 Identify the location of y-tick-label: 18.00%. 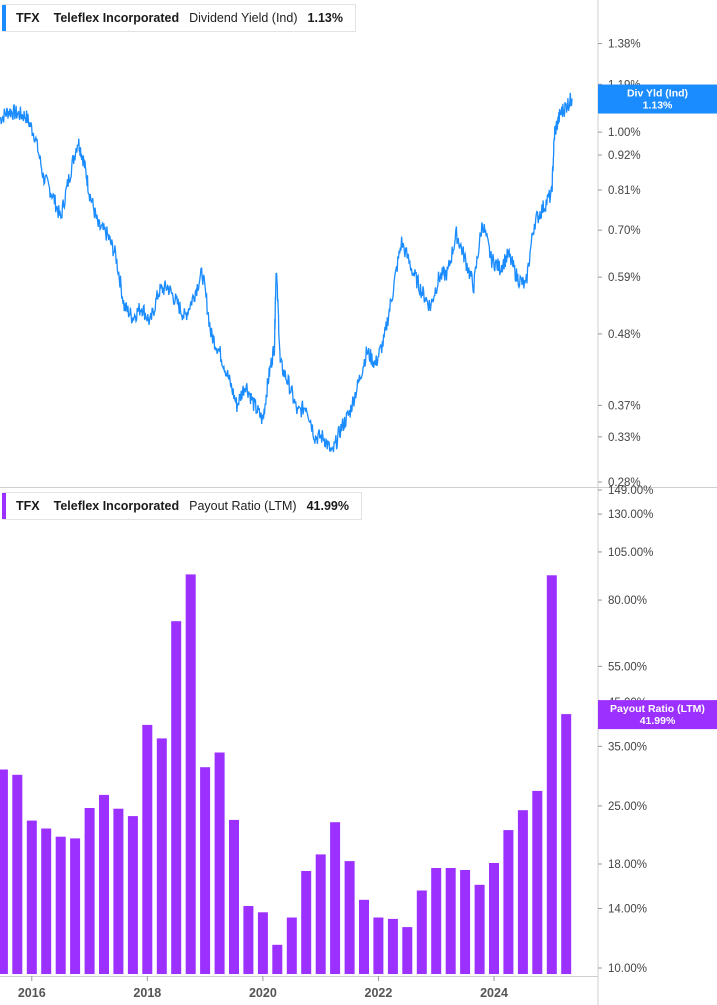
(627, 865).